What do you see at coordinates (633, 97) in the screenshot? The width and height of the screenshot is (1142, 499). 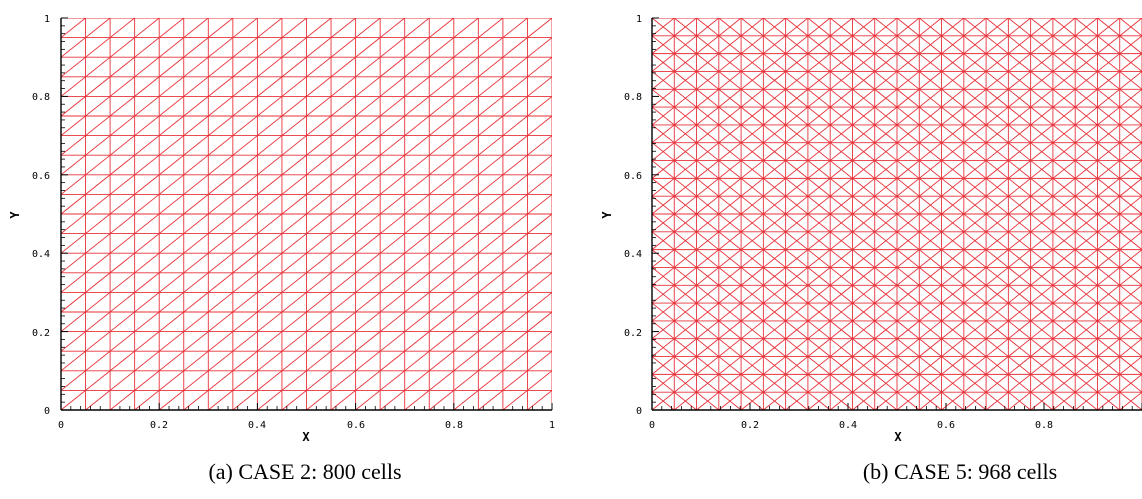 I see `ytick-label-b-4: 0.8` at bounding box center [633, 97].